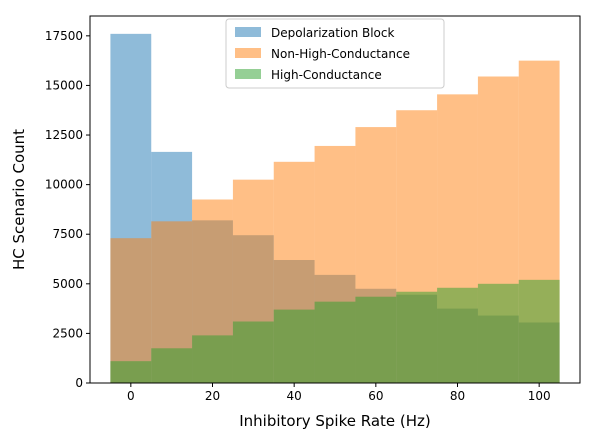 The width and height of the screenshot is (596, 440). What do you see at coordinates (340, 54) in the screenshot?
I see `legend-label: Non-High-Conductance` at bounding box center [340, 54].